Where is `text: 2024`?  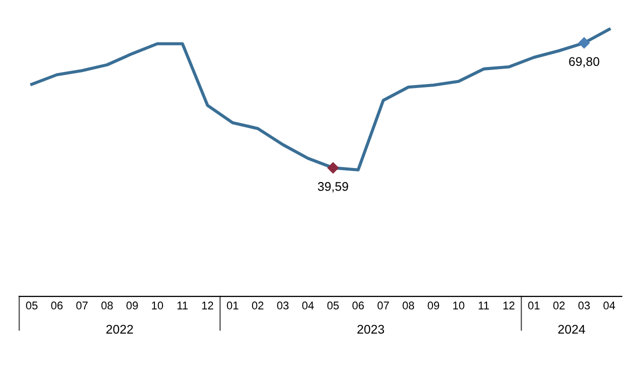 text: 2024 is located at coordinates (572, 329).